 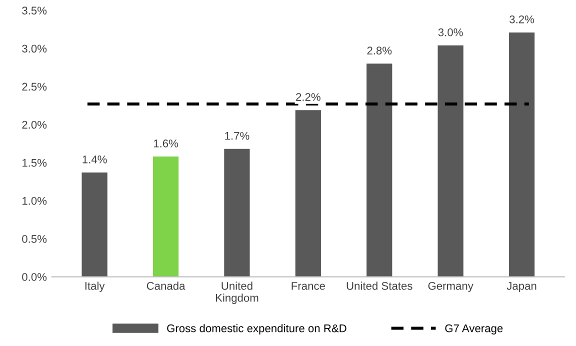 What do you see at coordinates (34, 277) in the screenshot?
I see `y-tick-label: 0.0%` at bounding box center [34, 277].